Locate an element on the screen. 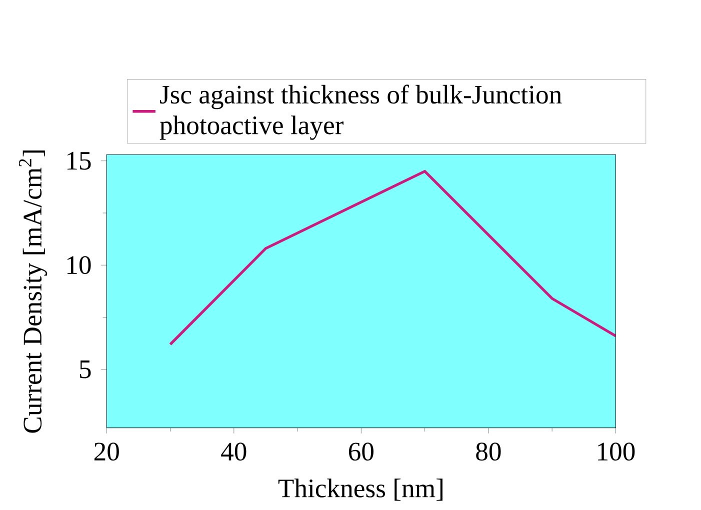  y-axis-title: Current Density [mA/cm$^{2}$] is located at coordinates (33, 291).